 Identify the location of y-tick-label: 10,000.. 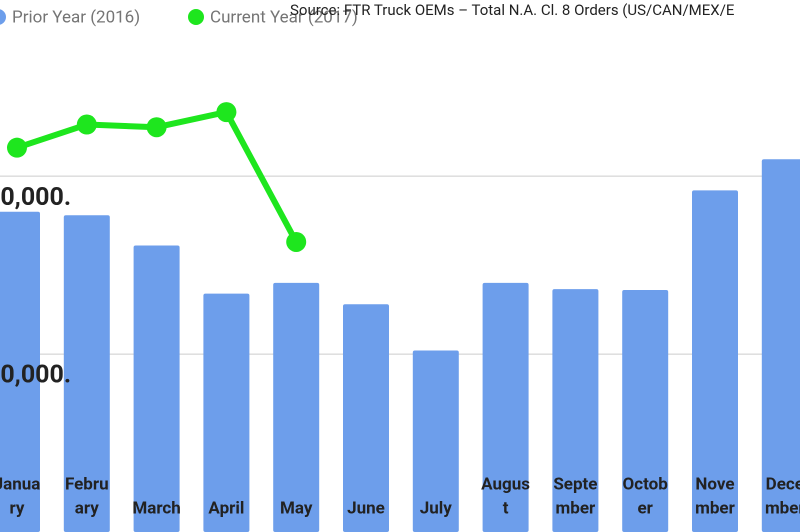
(35, 375).